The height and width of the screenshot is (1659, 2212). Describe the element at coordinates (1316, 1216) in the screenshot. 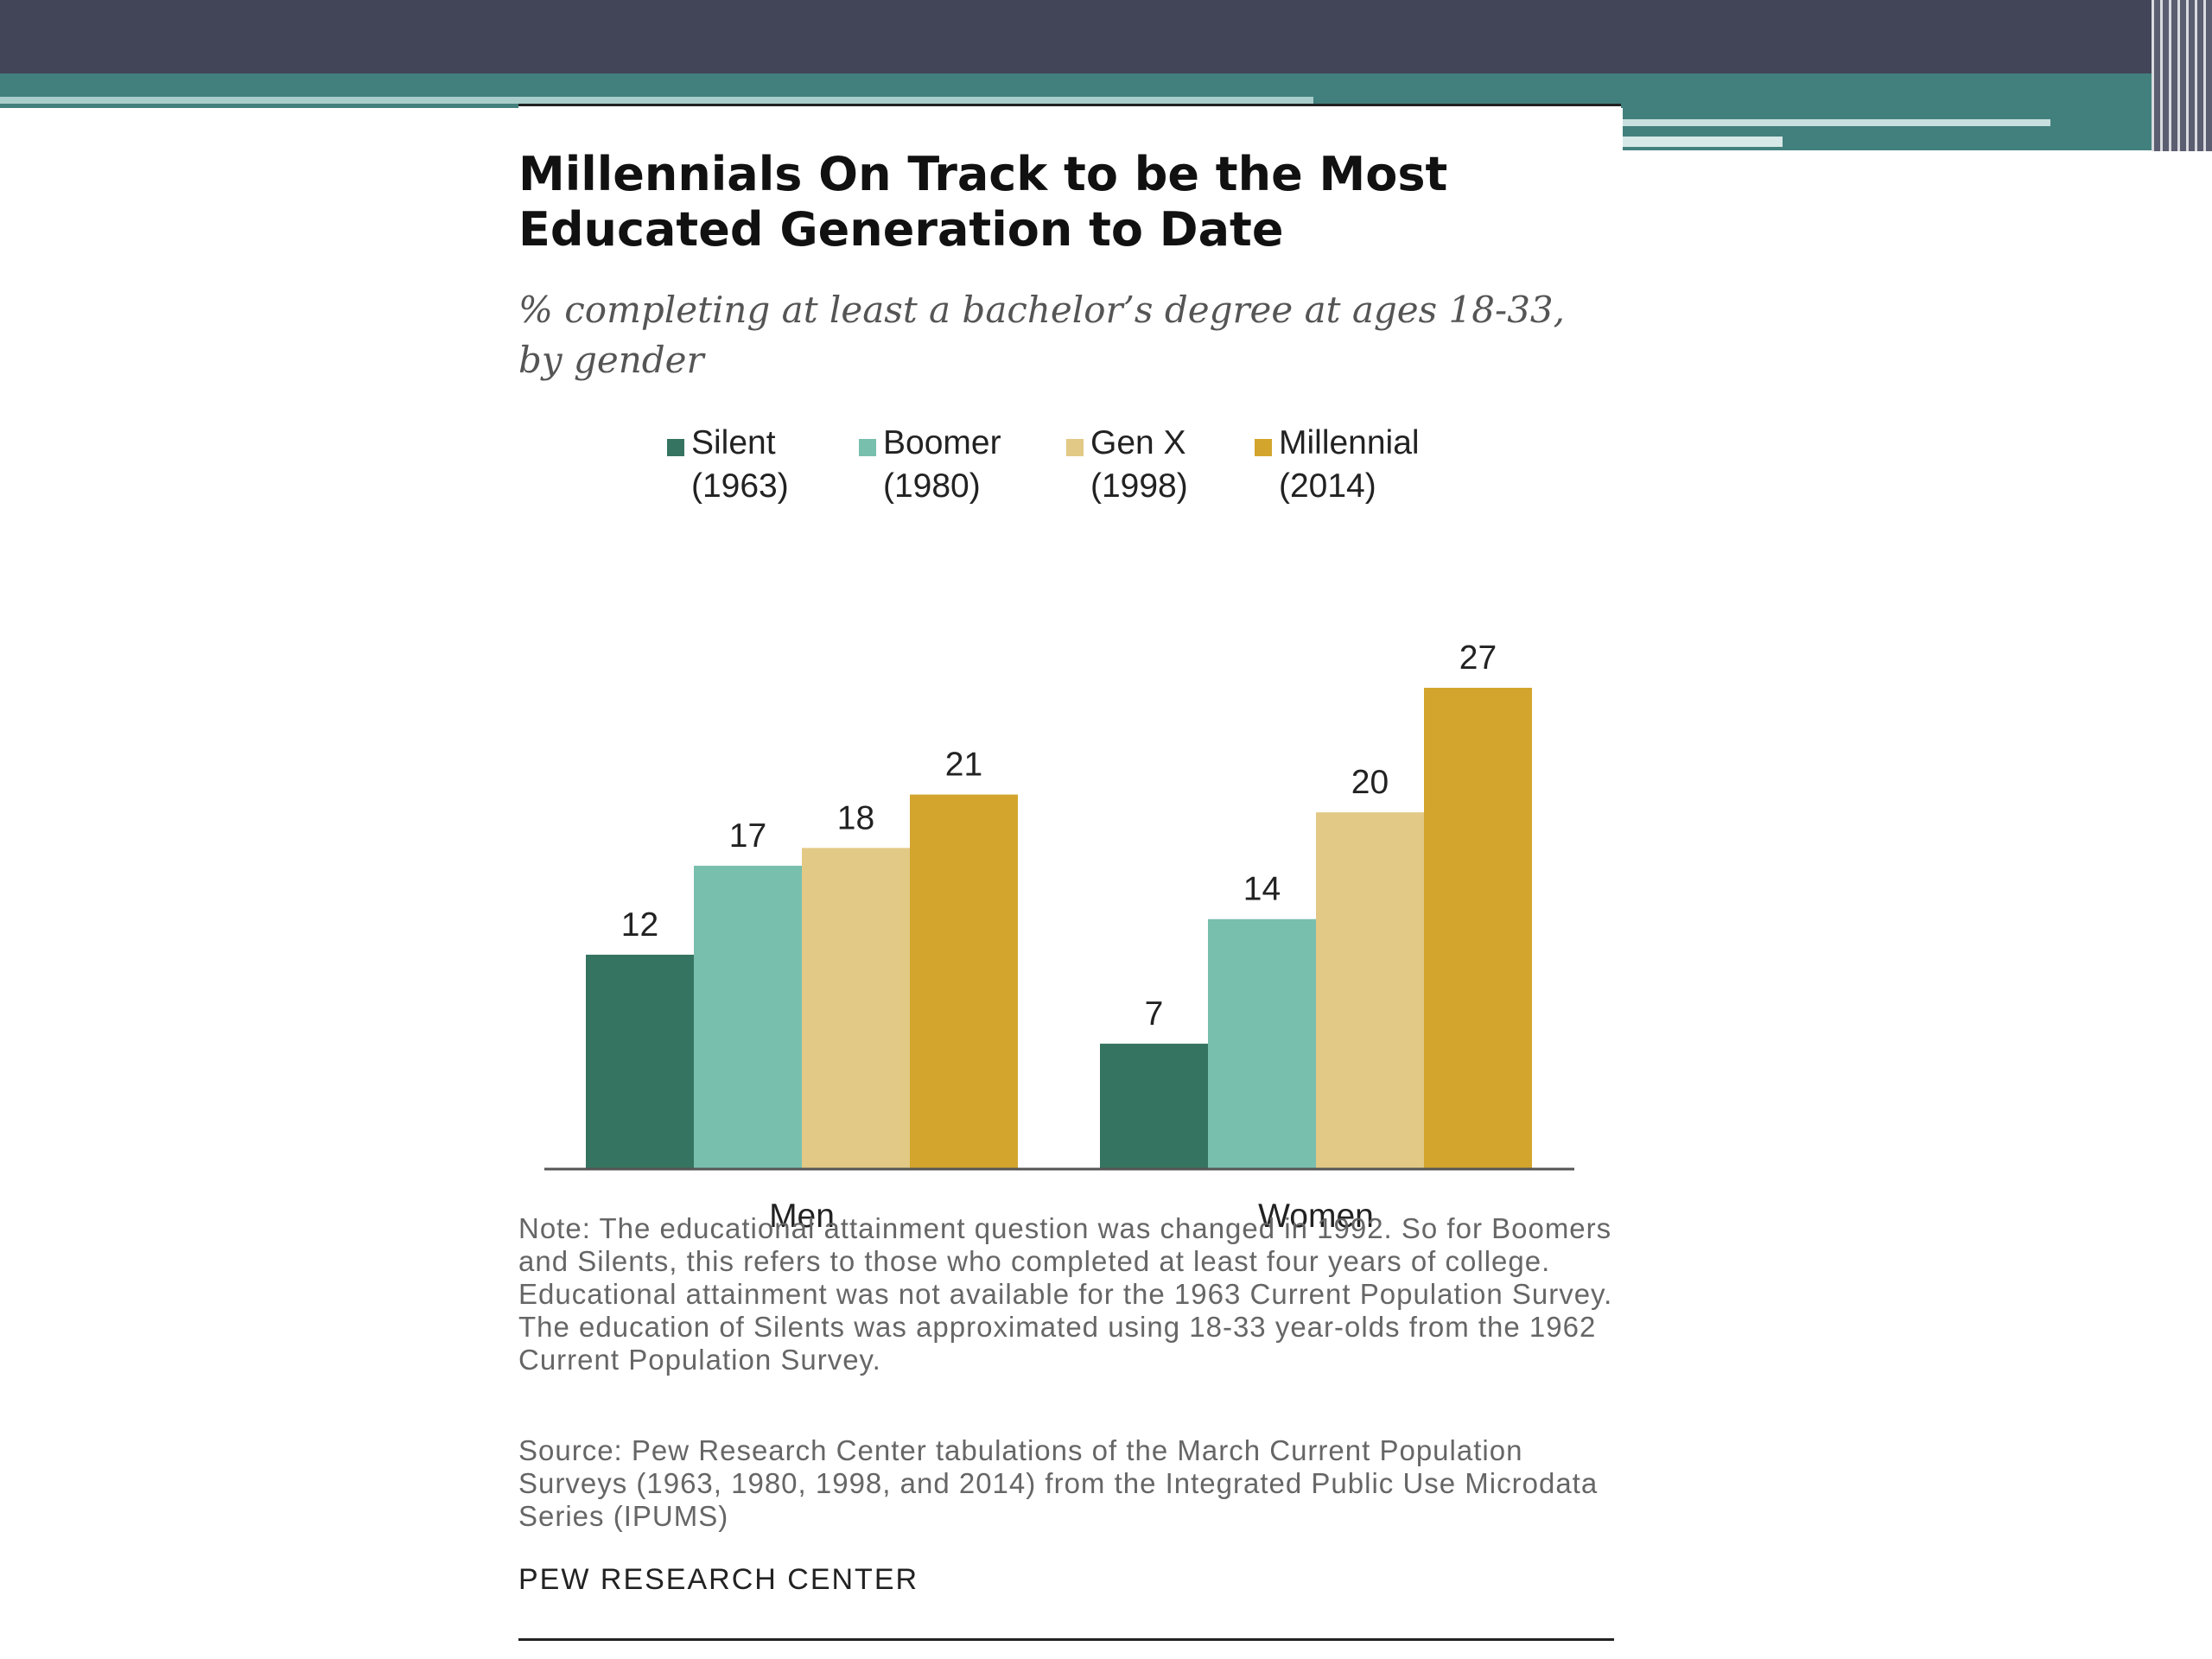

I see `category-label-women: Women` at that location.